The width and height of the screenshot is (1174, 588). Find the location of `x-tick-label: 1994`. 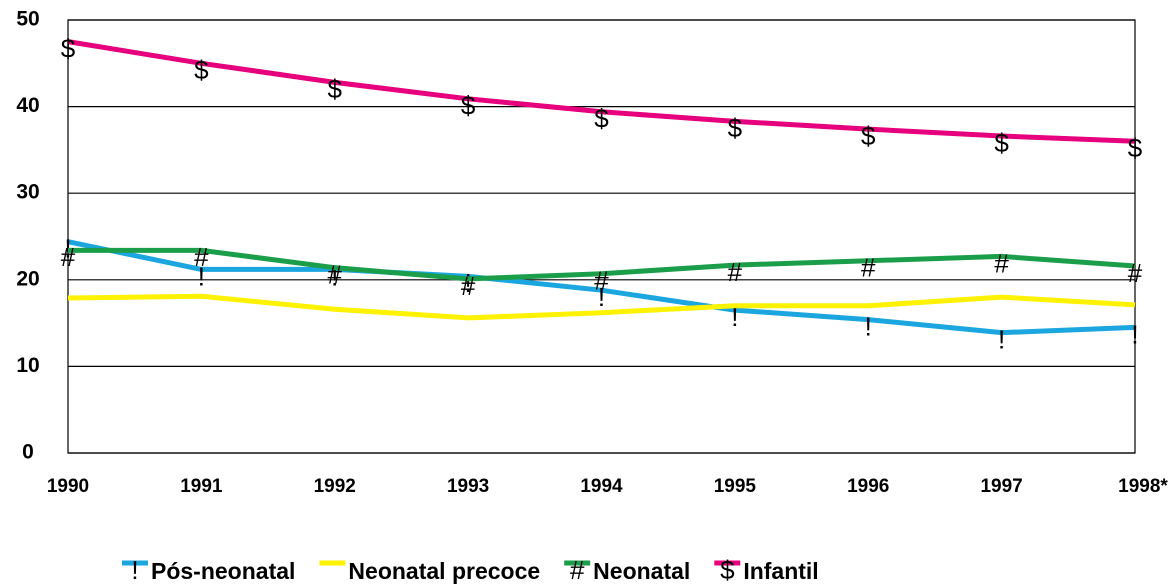

x-tick-label: 1994 is located at coordinates (601, 486).